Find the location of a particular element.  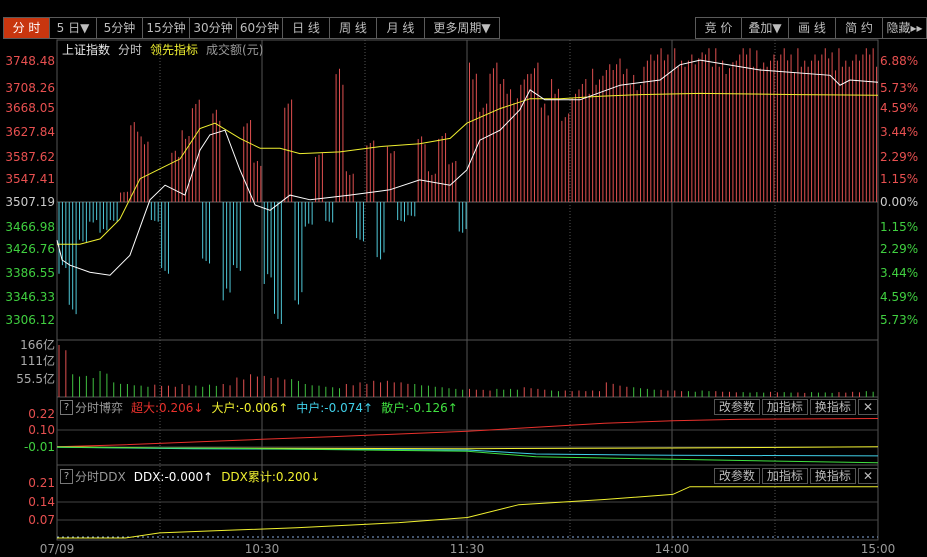

ddx-cumulative-line is located at coordinates (467, 512).